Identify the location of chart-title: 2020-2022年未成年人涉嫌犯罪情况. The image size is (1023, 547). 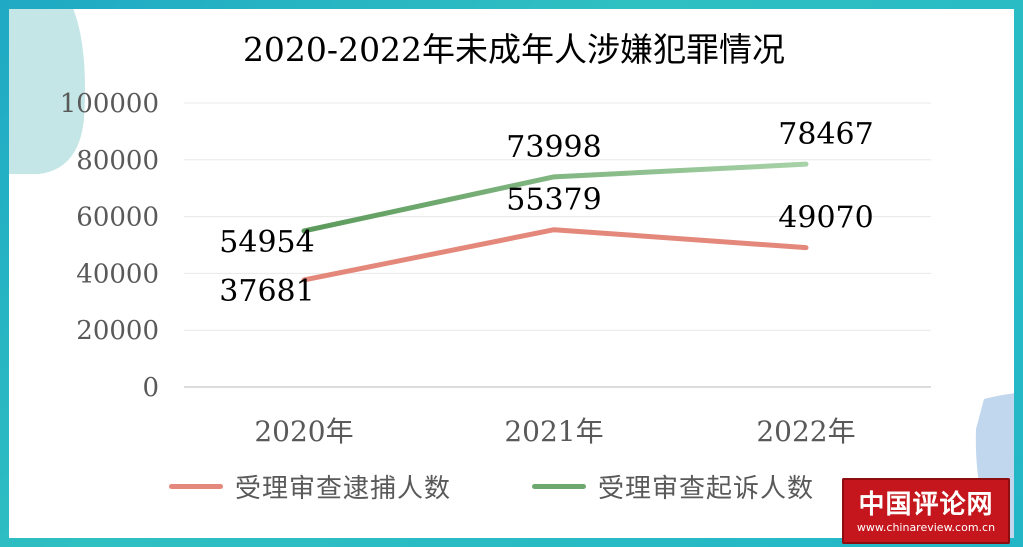
(514, 49).